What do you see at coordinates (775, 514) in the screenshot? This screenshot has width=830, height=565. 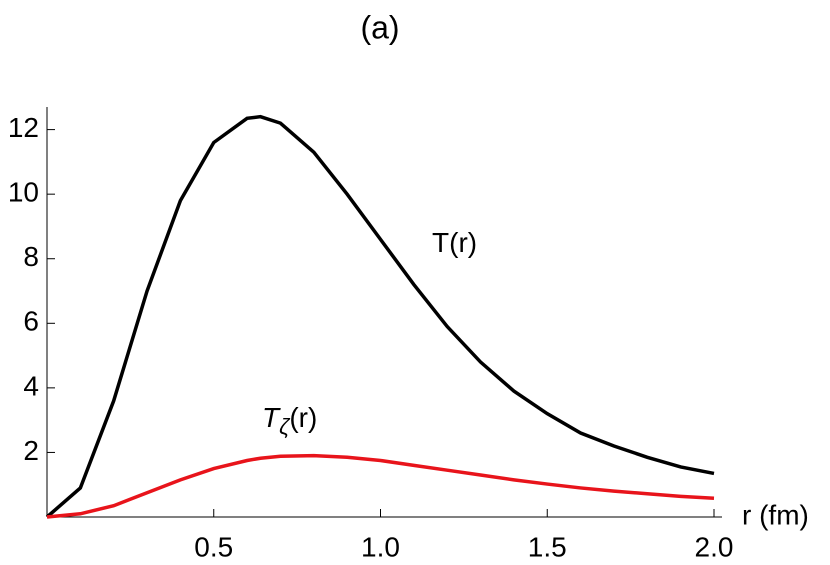 I see `x-axis-label: r (fm)` at bounding box center [775, 514].